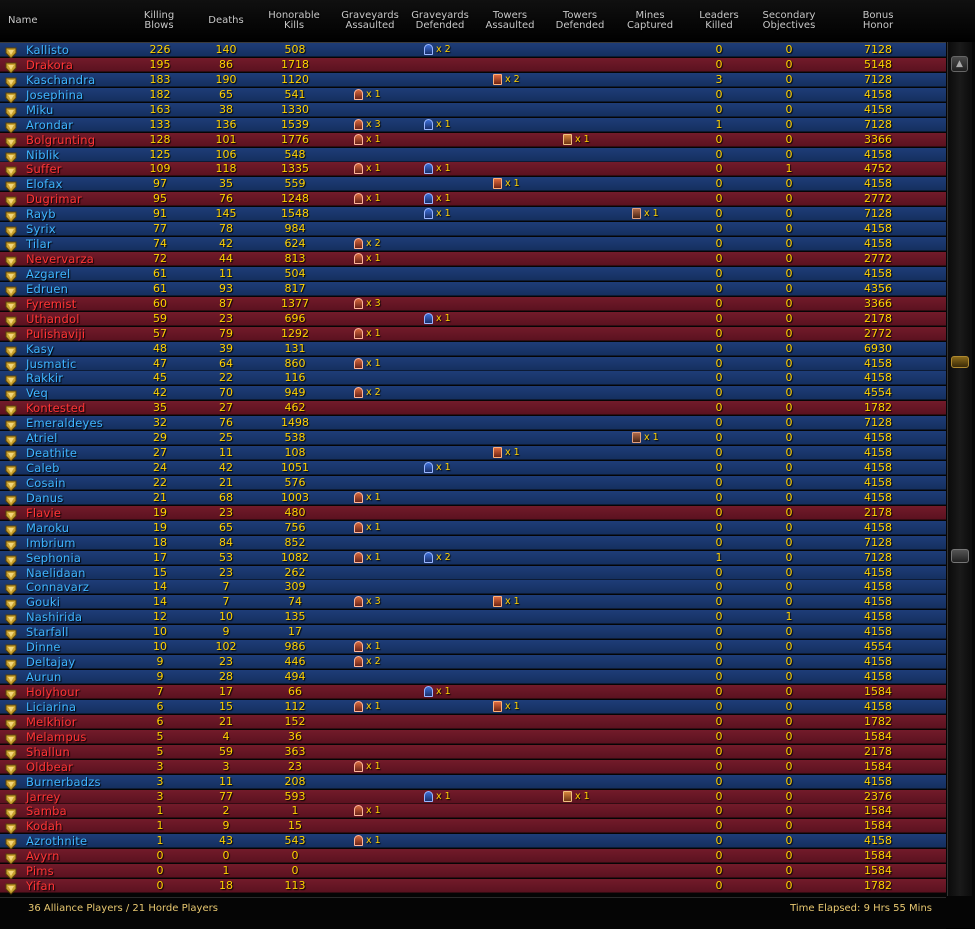 Image resolution: width=975 pixels, height=929 pixels. I want to click on table-row: Sephonia 17 53 1082 1 0 7128 x 1 x 2, so click(473, 558).